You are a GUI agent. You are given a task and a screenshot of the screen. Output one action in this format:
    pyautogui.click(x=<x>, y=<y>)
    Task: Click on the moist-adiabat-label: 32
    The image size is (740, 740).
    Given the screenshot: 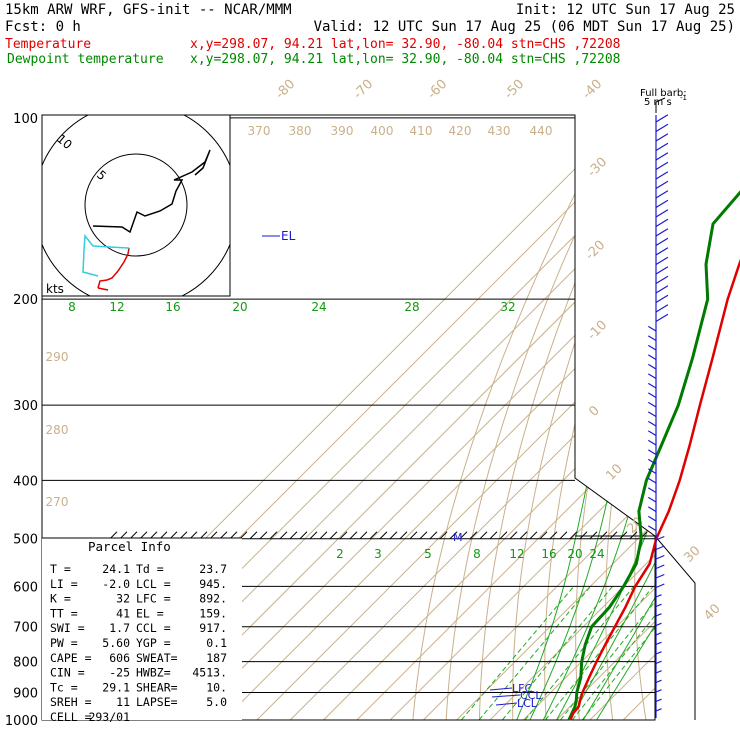 What is the action you would take?
    pyautogui.click(x=507, y=307)
    